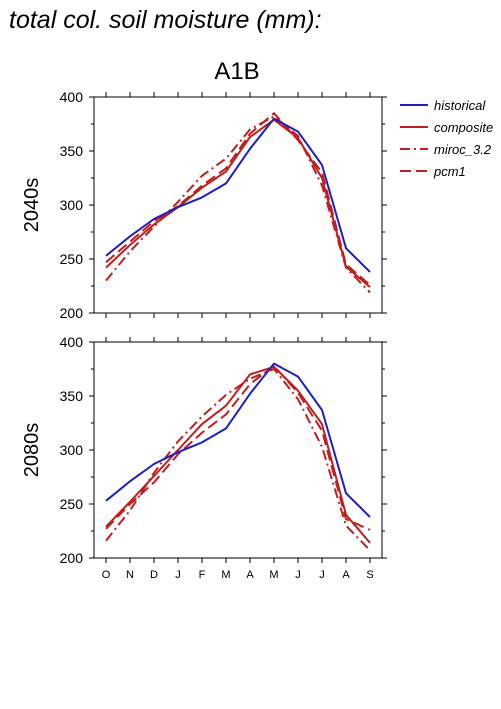 Image resolution: width=501 pixels, height=709 pixels. Describe the element at coordinates (446, 138) in the screenshot. I see `legend: historical composite miroc_3.2 pcm1` at that location.